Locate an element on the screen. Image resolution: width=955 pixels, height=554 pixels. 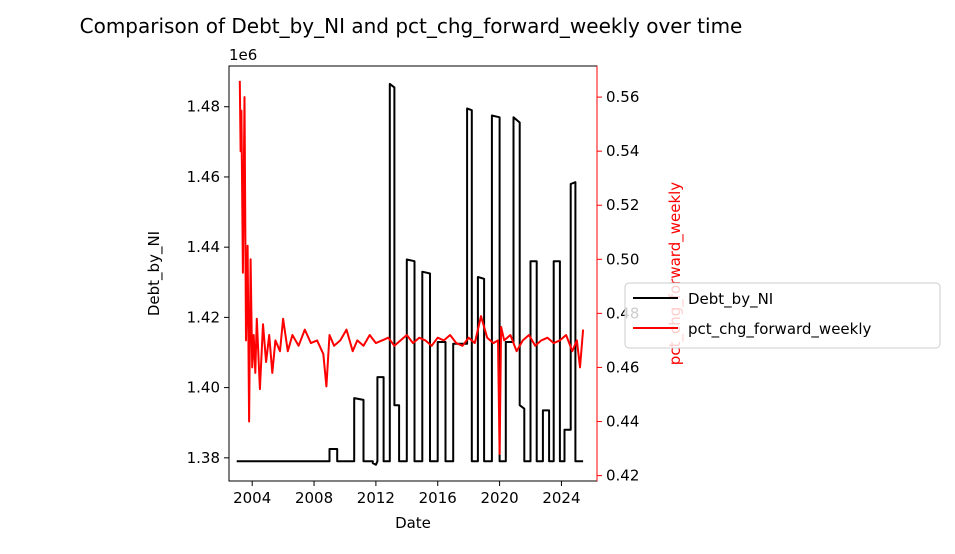
x-tick-label: 2024 is located at coordinates (561, 498).